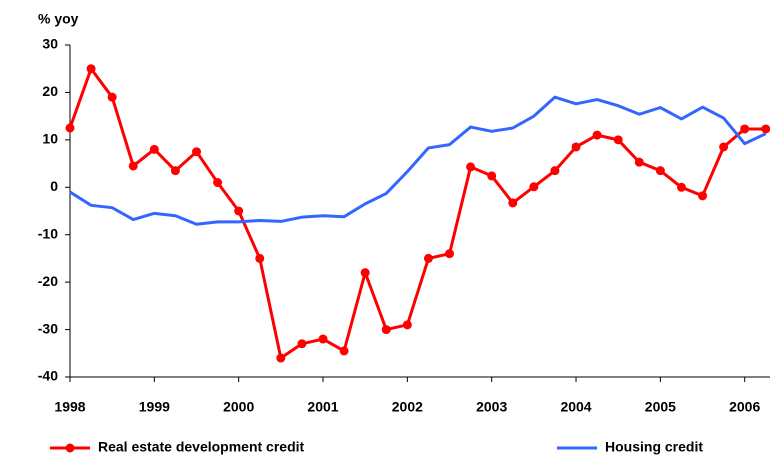  What do you see at coordinates (575, 407) in the screenshot?
I see `x-tick-label: 2004` at bounding box center [575, 407].